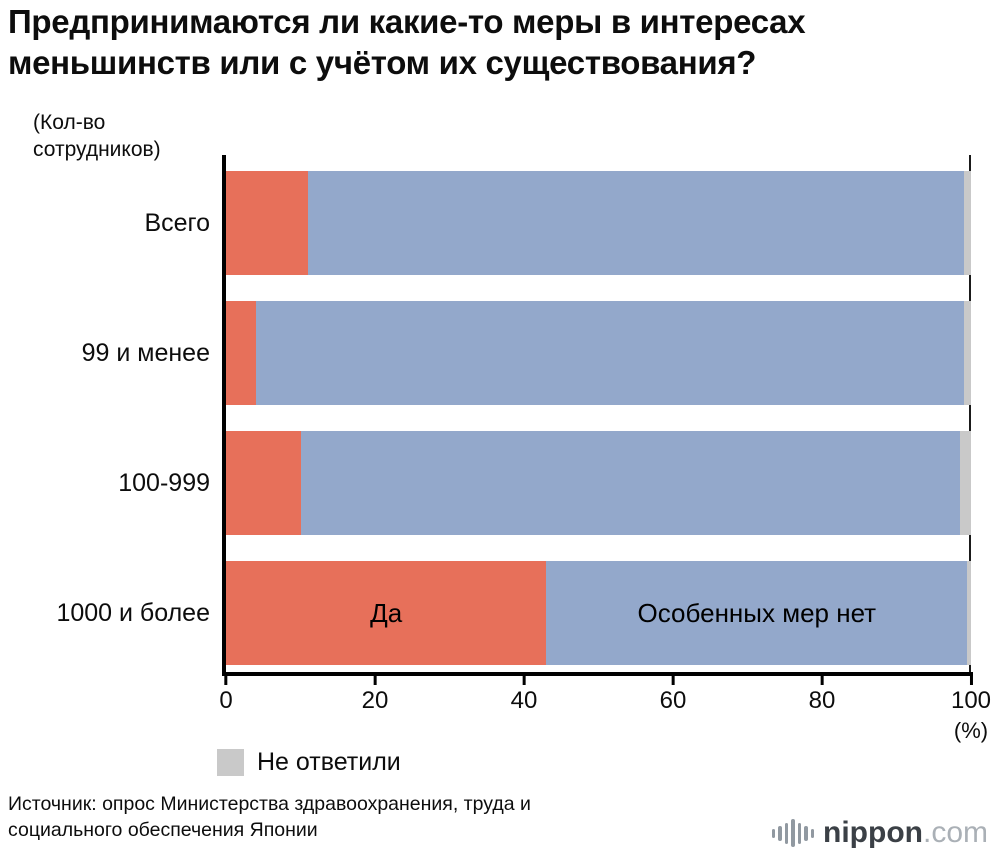 Image resolution: width=1000 pixels, height=862 pixels. Describe the element at coordinates (164, 482) in the screenshot. I see `category-label: 100-999` at that location.